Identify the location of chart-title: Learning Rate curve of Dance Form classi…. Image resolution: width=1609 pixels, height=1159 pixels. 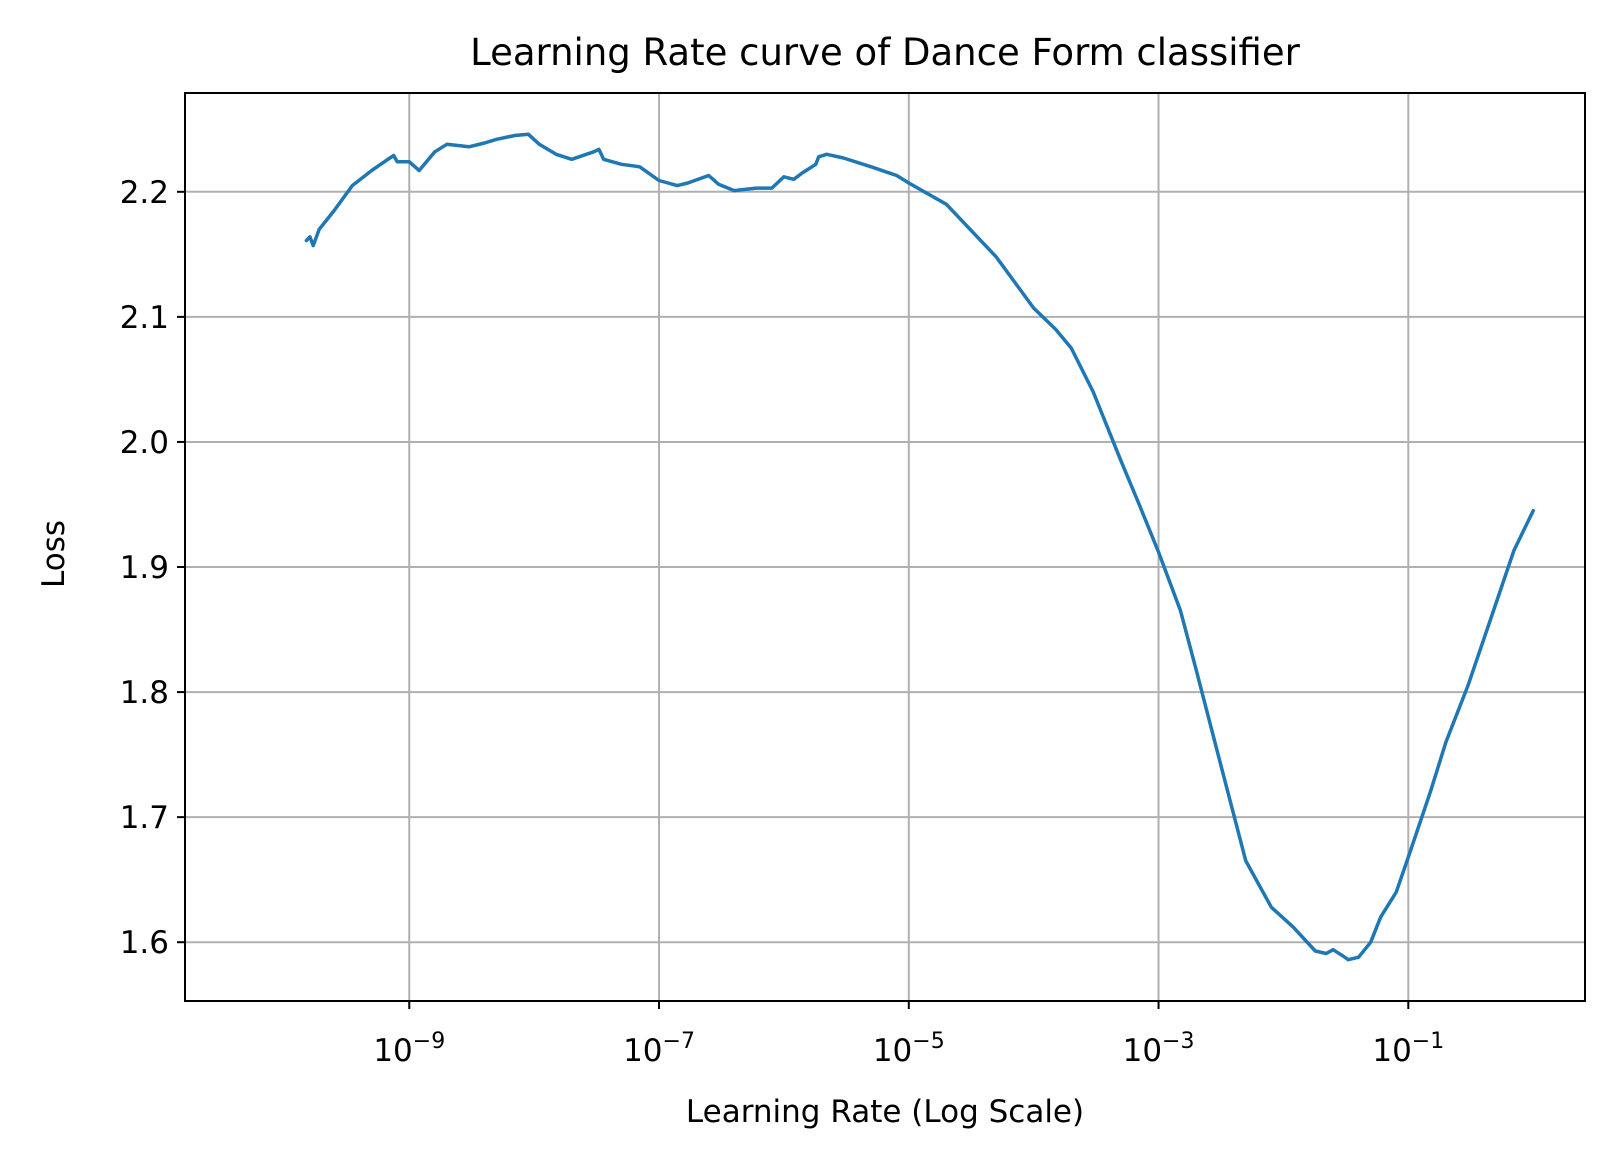
(885, 52).